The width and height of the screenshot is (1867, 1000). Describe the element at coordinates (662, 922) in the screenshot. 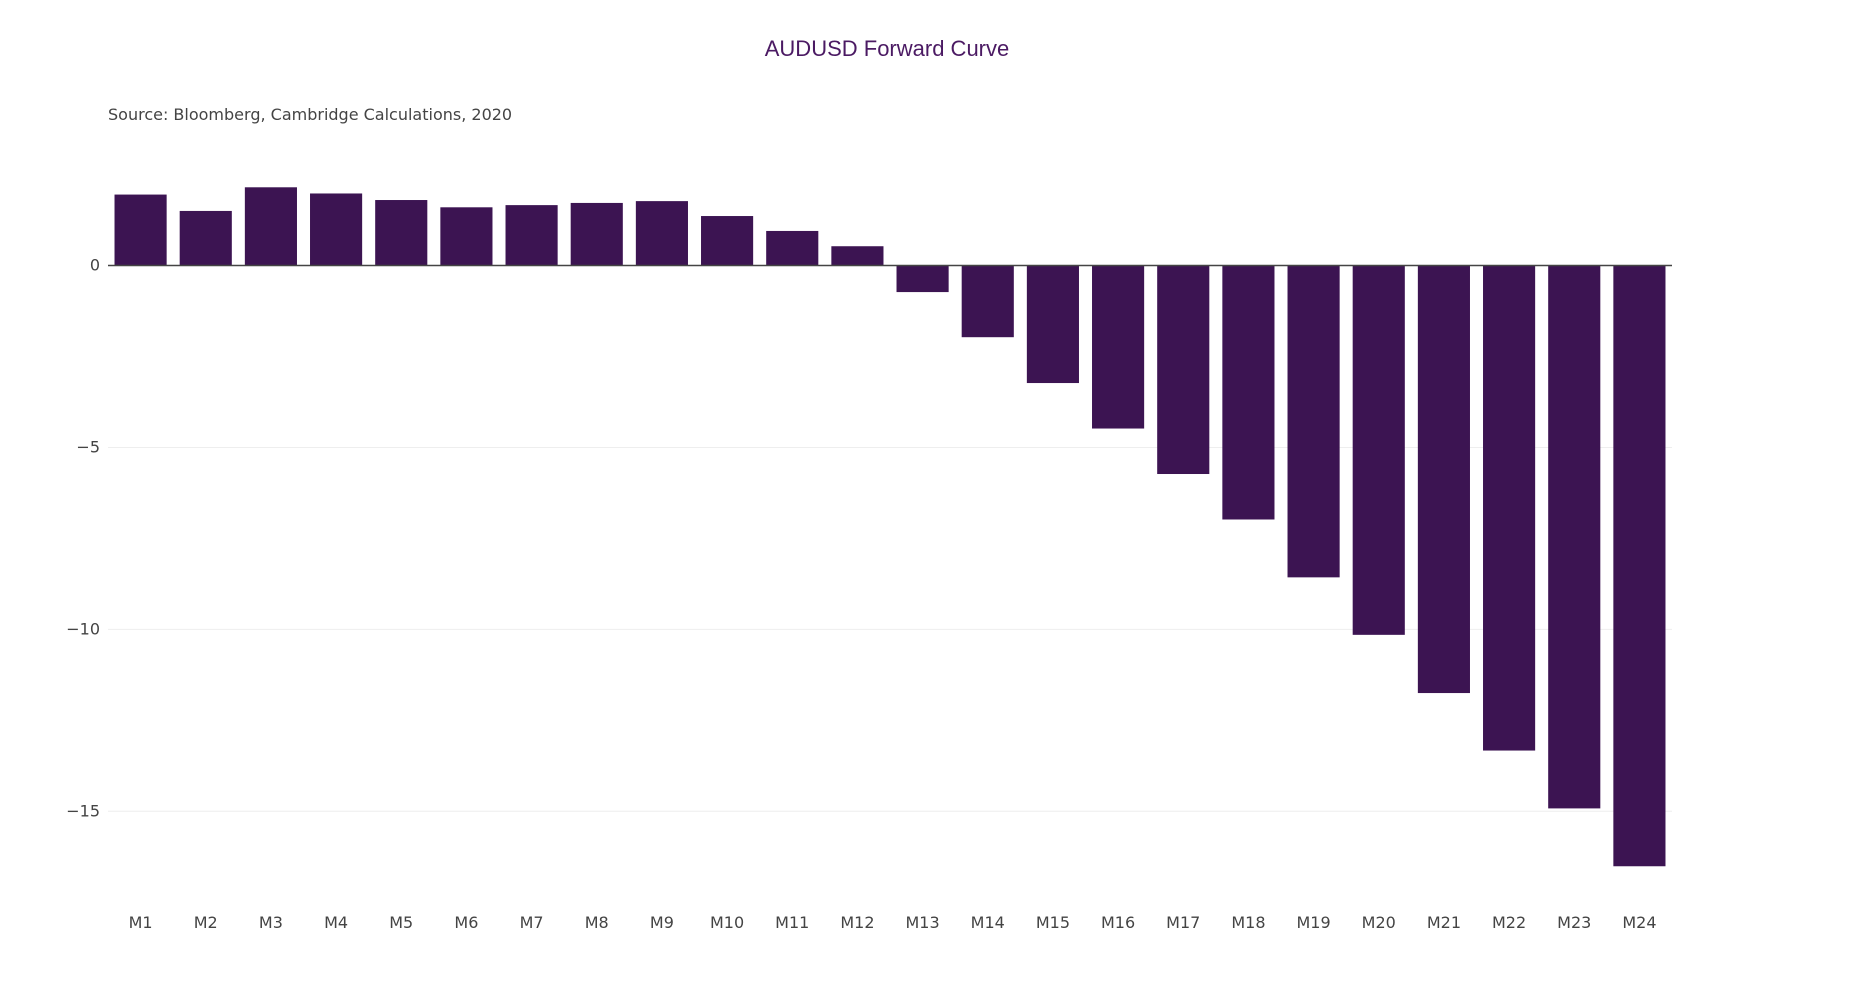

I see `x-tick-label: M9` at that location.